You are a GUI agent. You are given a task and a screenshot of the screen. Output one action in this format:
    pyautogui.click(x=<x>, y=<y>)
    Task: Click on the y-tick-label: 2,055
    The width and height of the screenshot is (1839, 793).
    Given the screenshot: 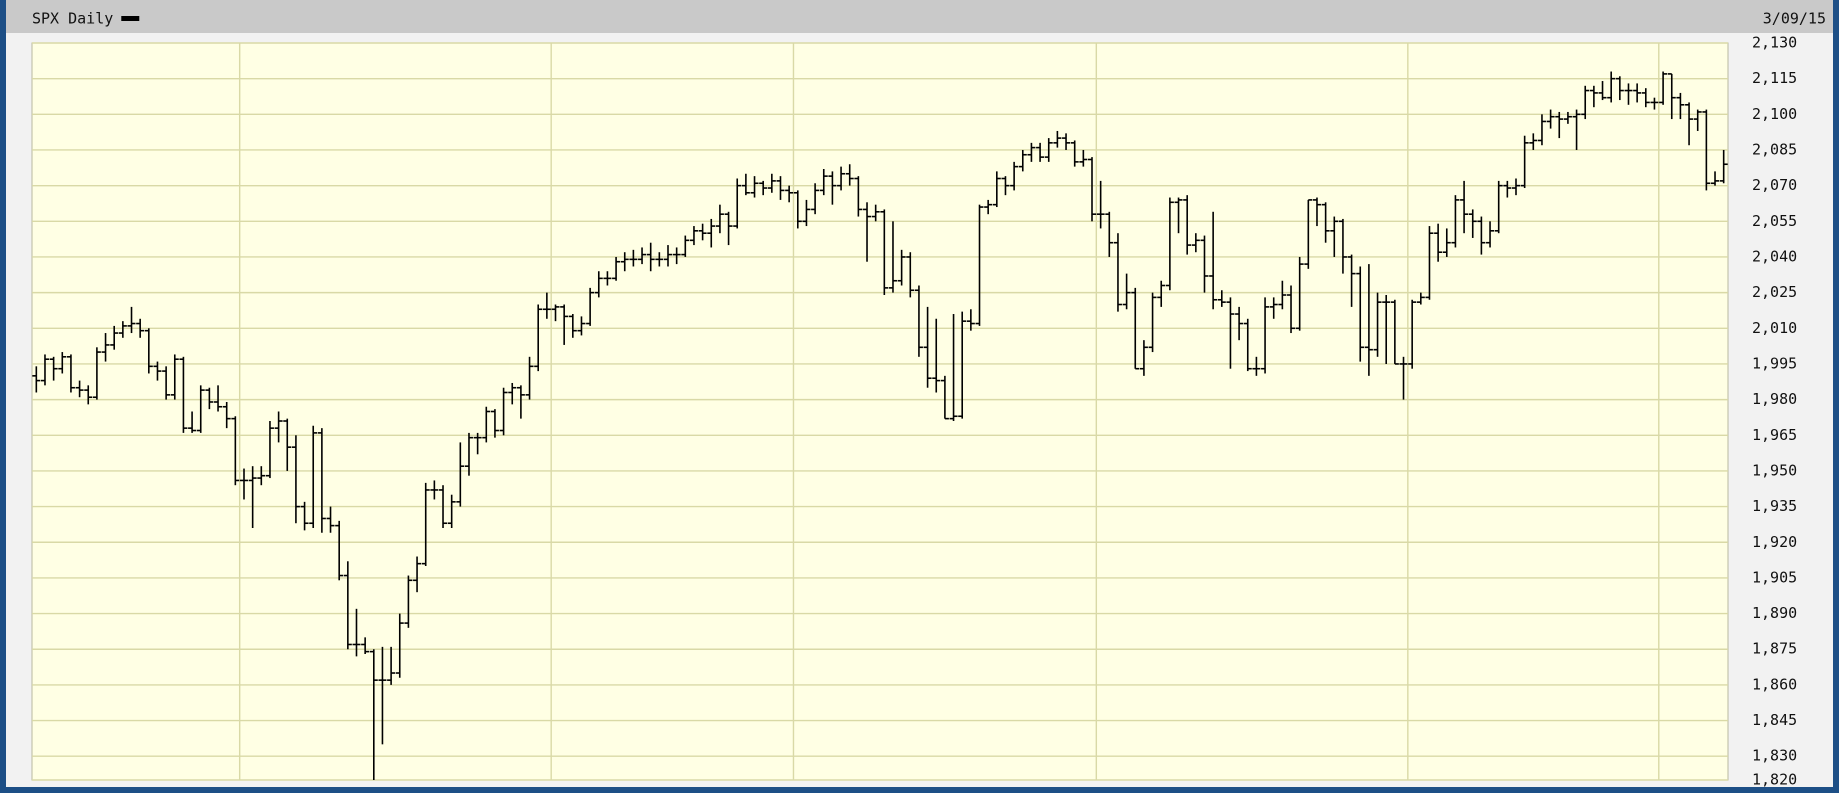 What is the action you would take?
    pyautogui.click(x=1774, y=221)
    